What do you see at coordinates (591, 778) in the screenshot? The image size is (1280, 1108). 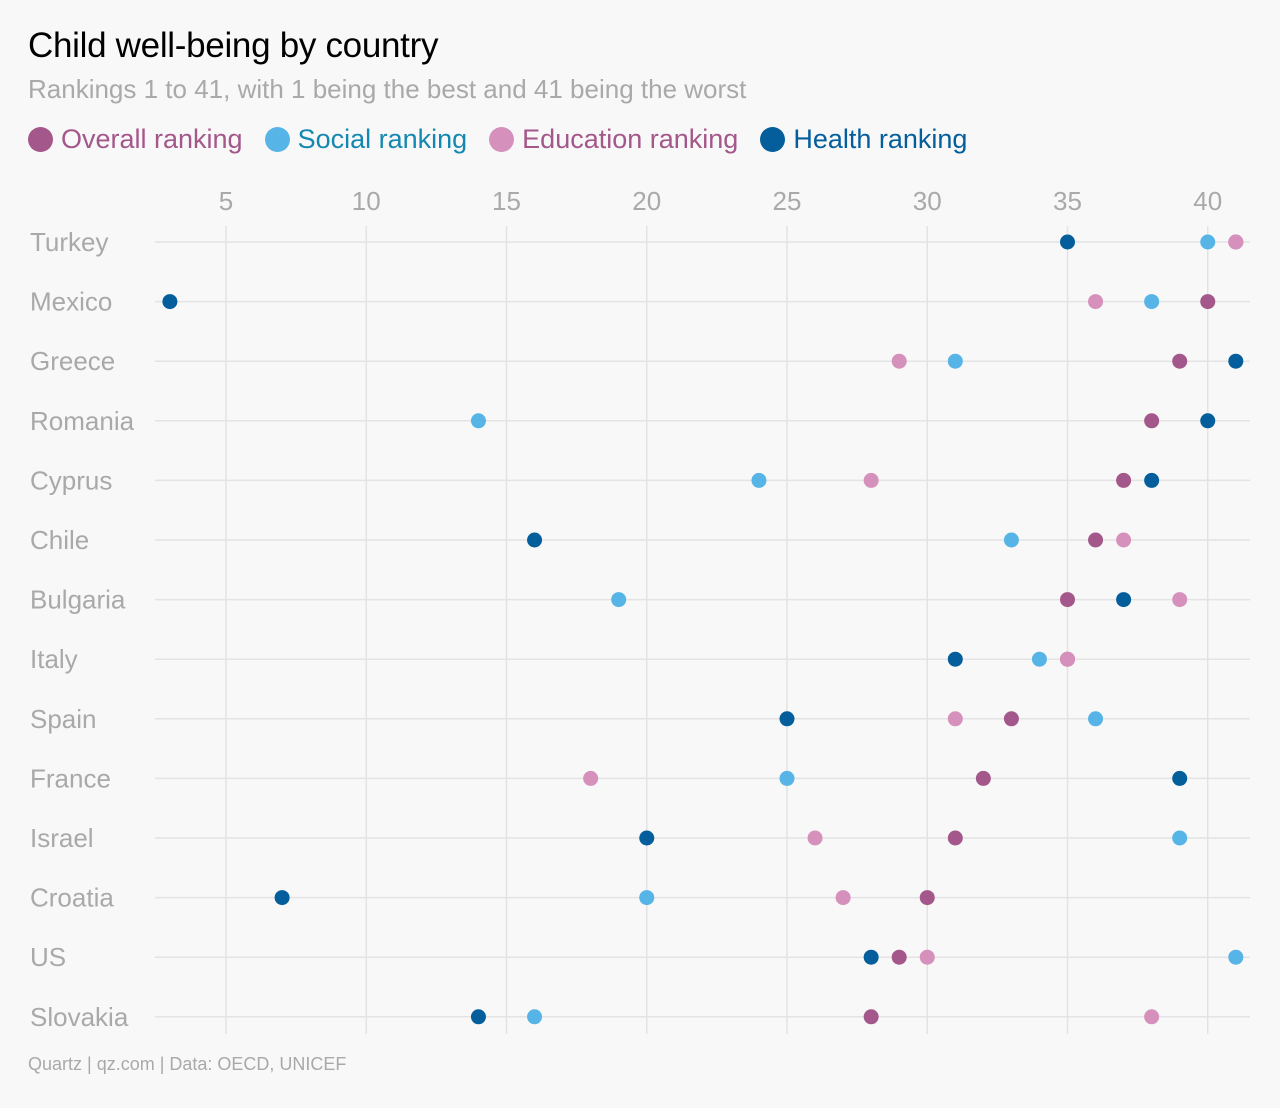 I see `dot-education-ranking-france` at bounding box center [591, 778].